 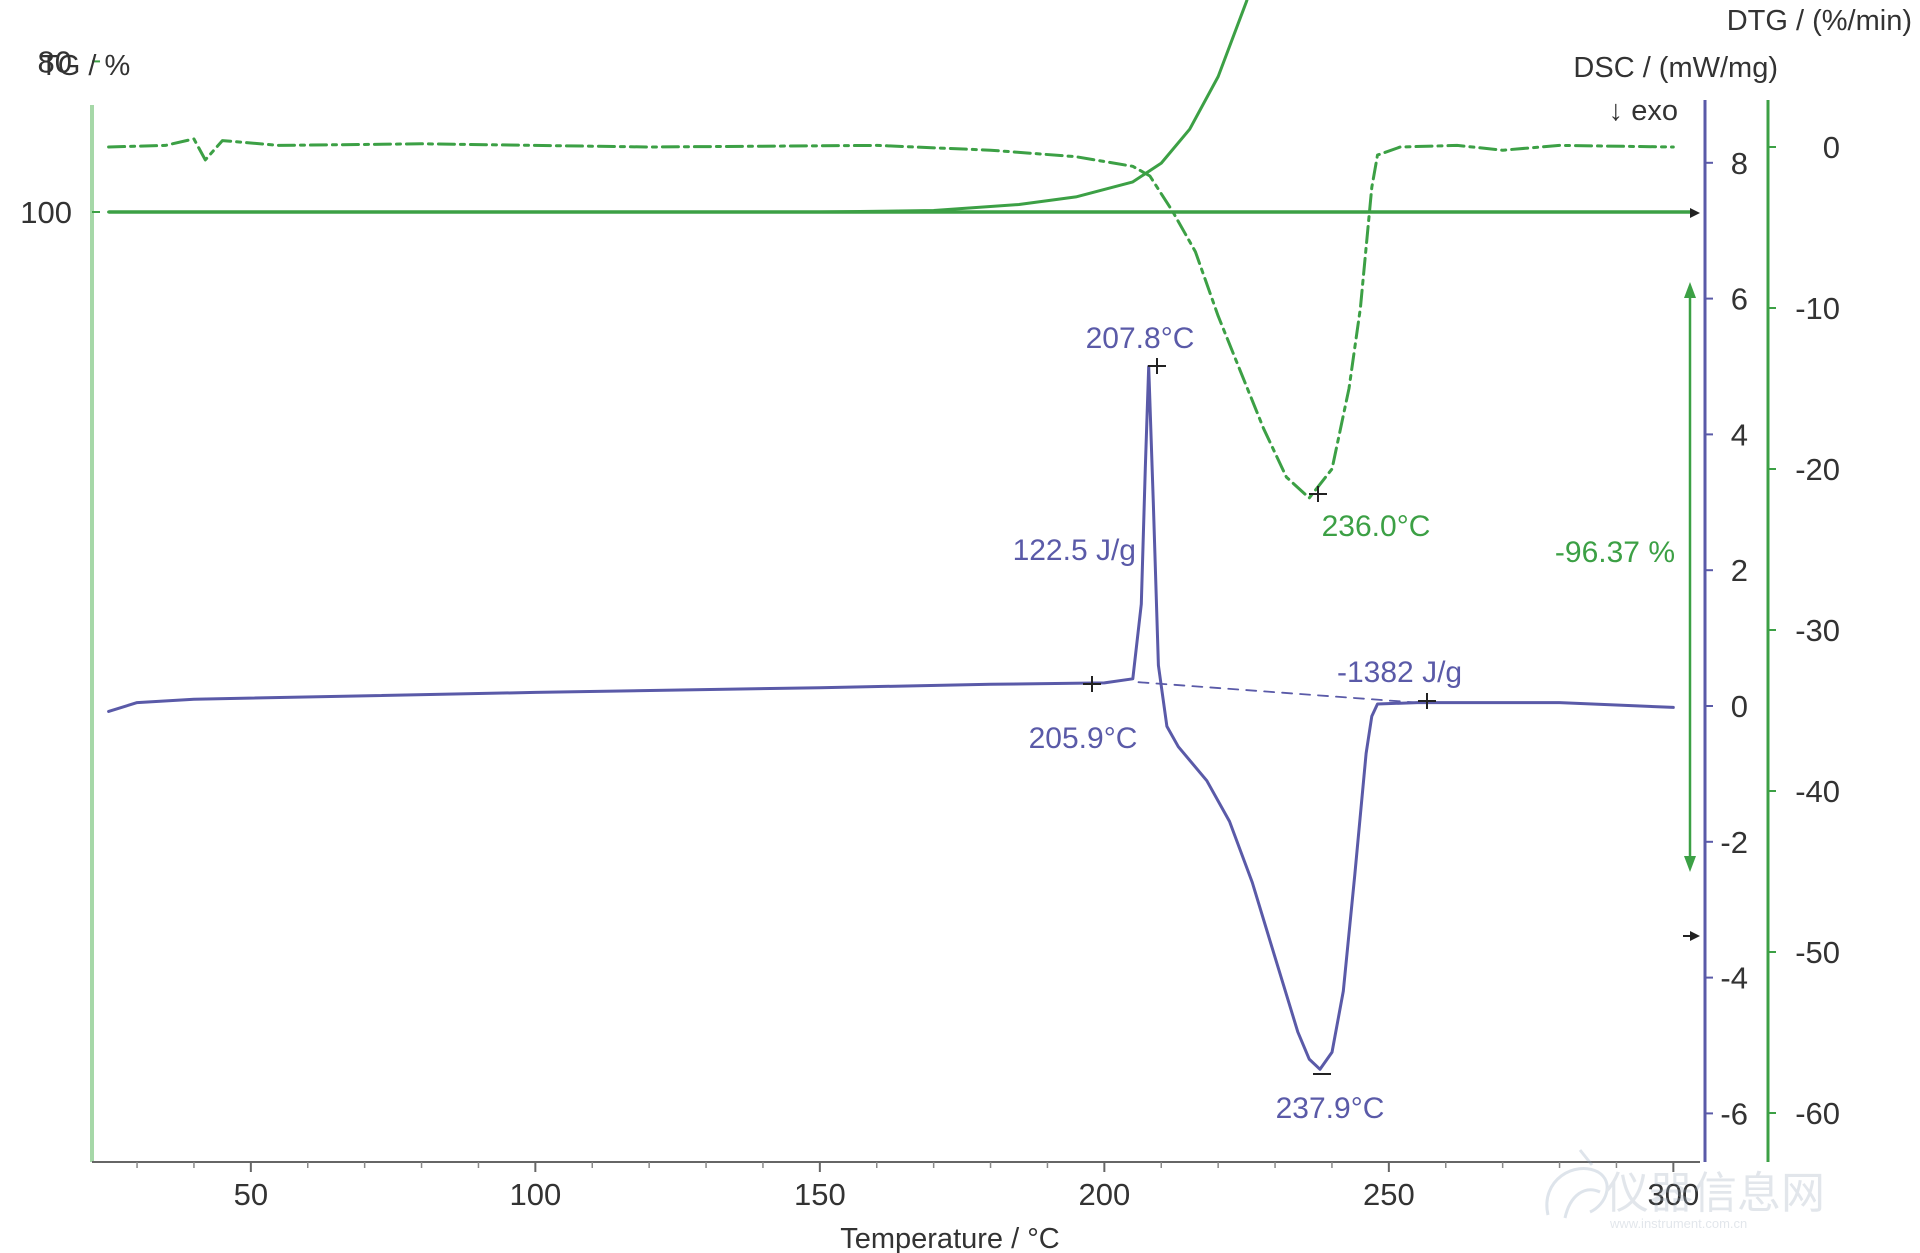 I want to click on dtg-peak-temp-label: 236.0°C, so click(x=1376, y=526).